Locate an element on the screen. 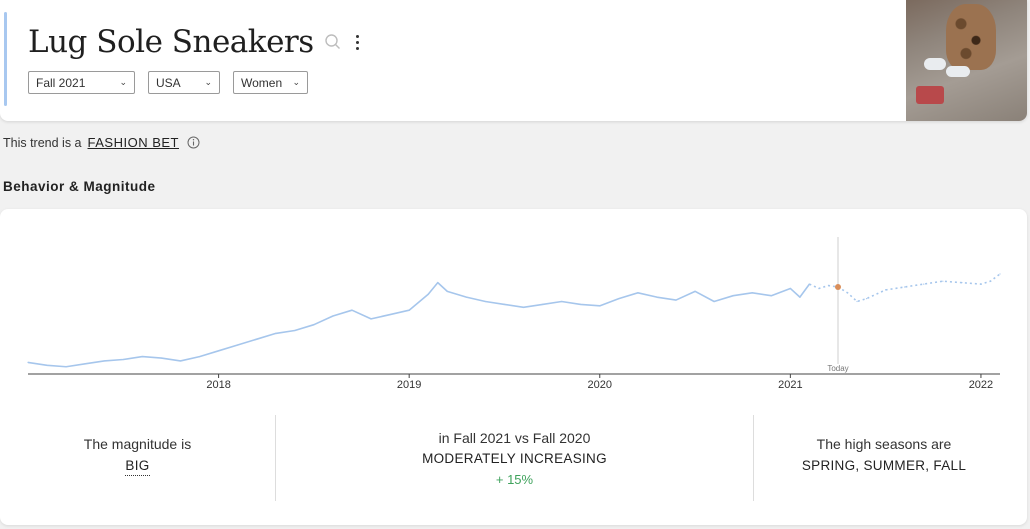  x-tick-label: 2018 is located at coordinates (218, 385).